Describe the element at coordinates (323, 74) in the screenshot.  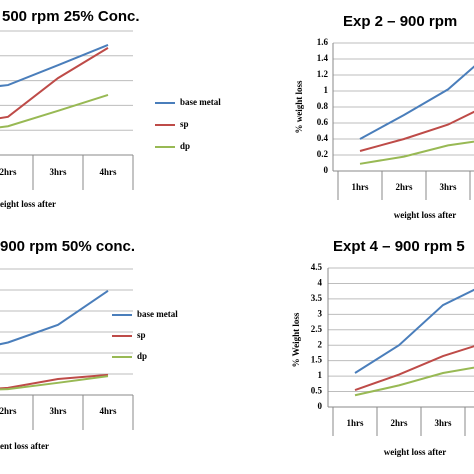
I see `y-tick-label: 1.2` at that location.